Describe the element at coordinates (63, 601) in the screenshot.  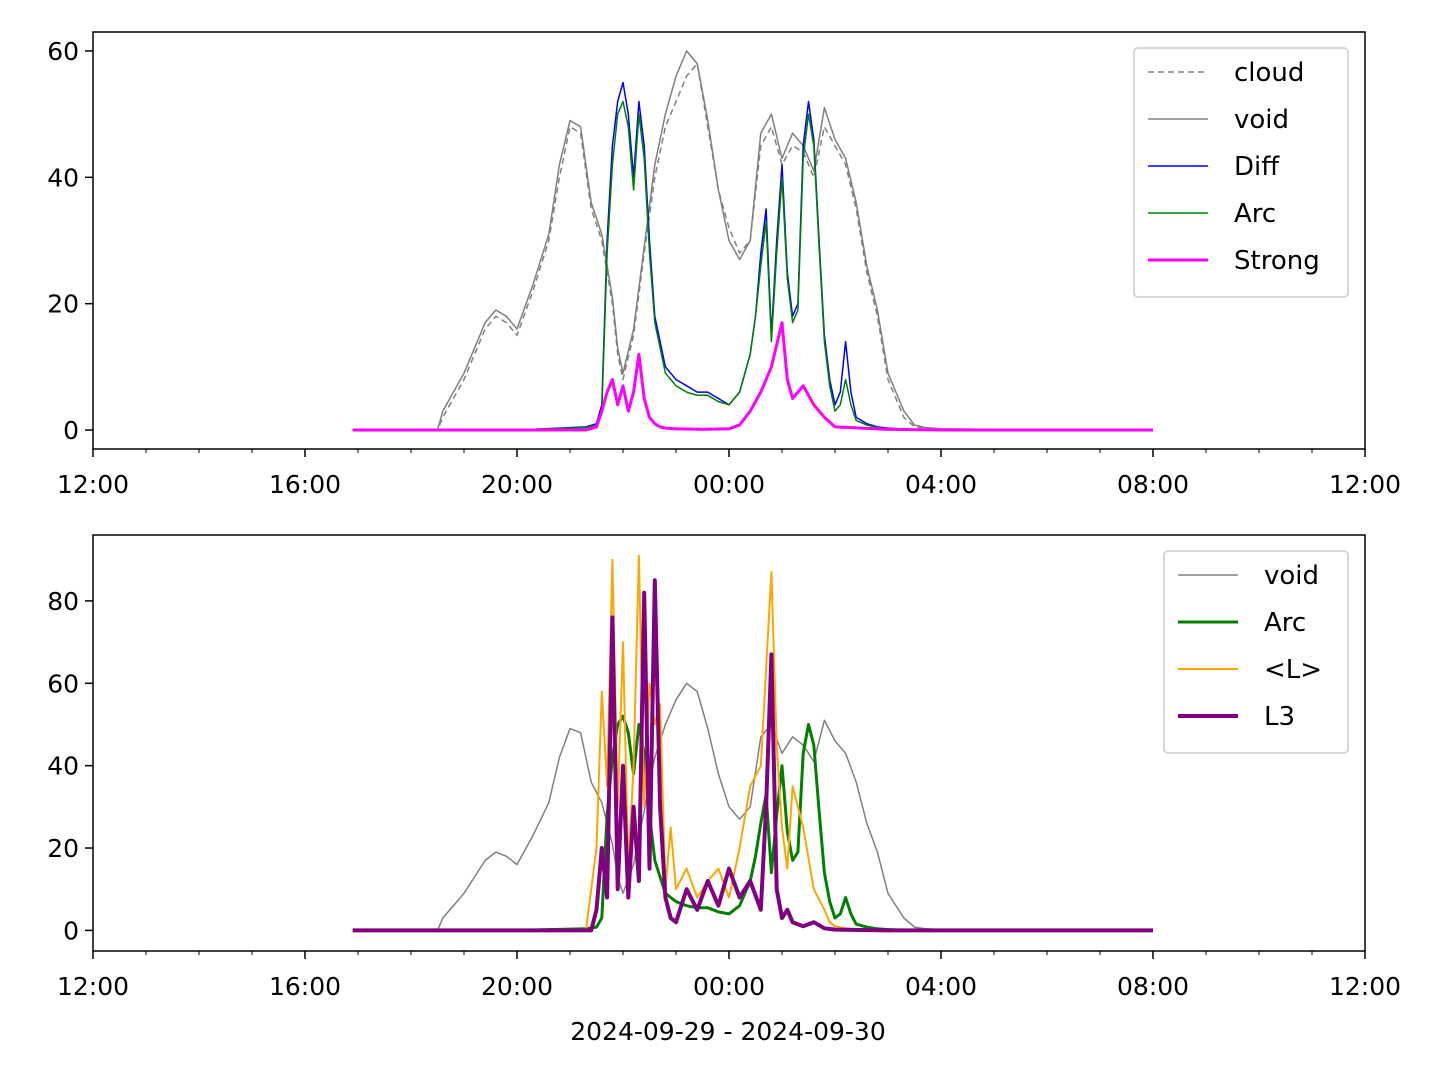
I see `y-tick-label: 80` at that location.